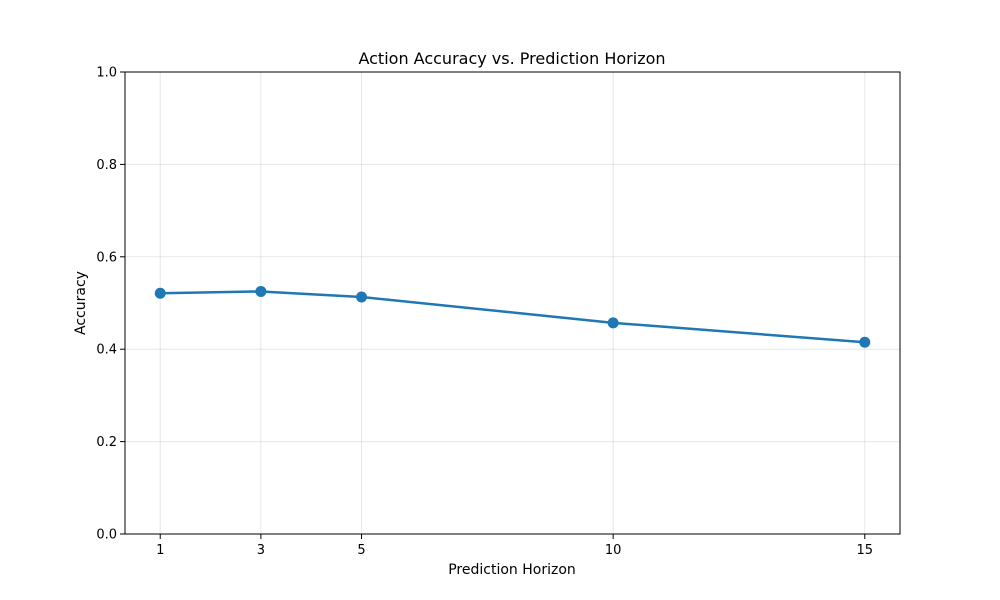 This screenshot has height=600, width=1000. Describe the element at coordinates (512, 316) in the screenshot. I see `series-layer` at that location.